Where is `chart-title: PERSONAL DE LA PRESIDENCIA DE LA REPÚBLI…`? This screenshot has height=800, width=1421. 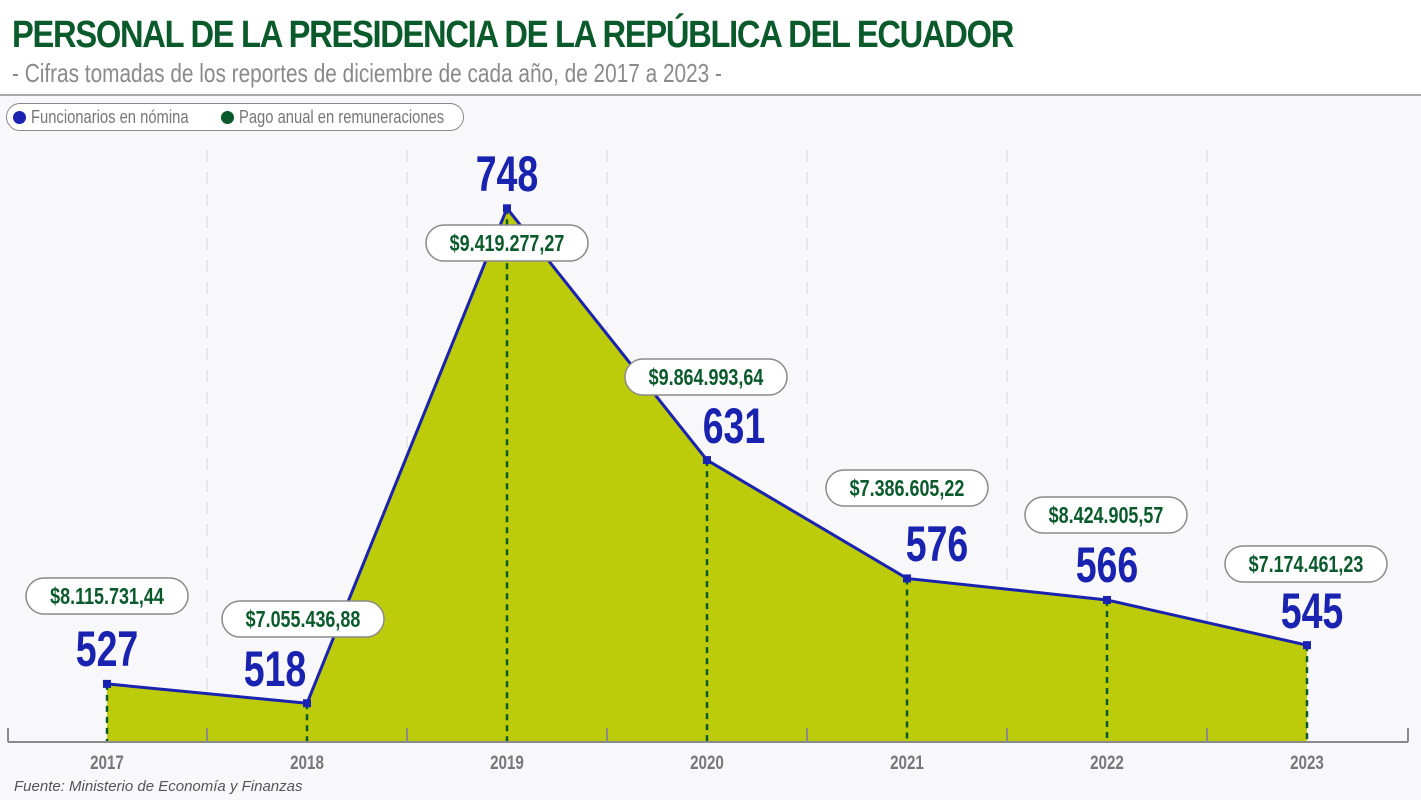 chart-title: PERSONAL DE LA PRESIDENCIA DE LA REPÚBLI… is located at coordinates (513, 35).